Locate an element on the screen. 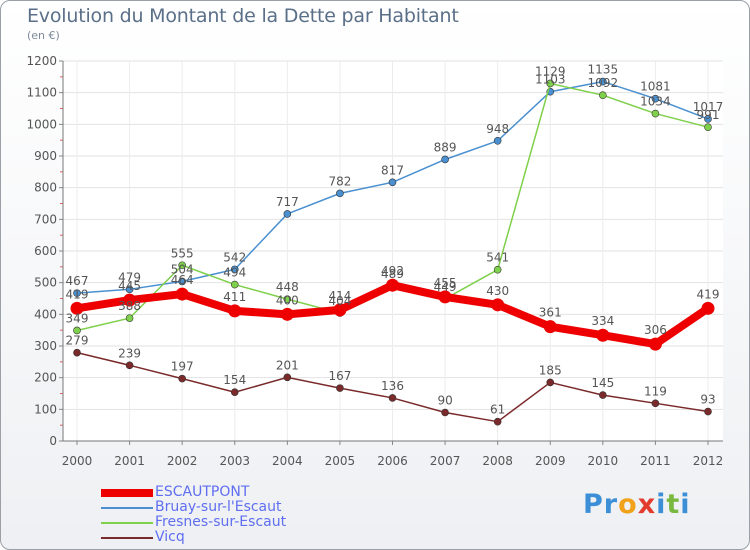  data-label: 449 is located at coordinates (445, 287).